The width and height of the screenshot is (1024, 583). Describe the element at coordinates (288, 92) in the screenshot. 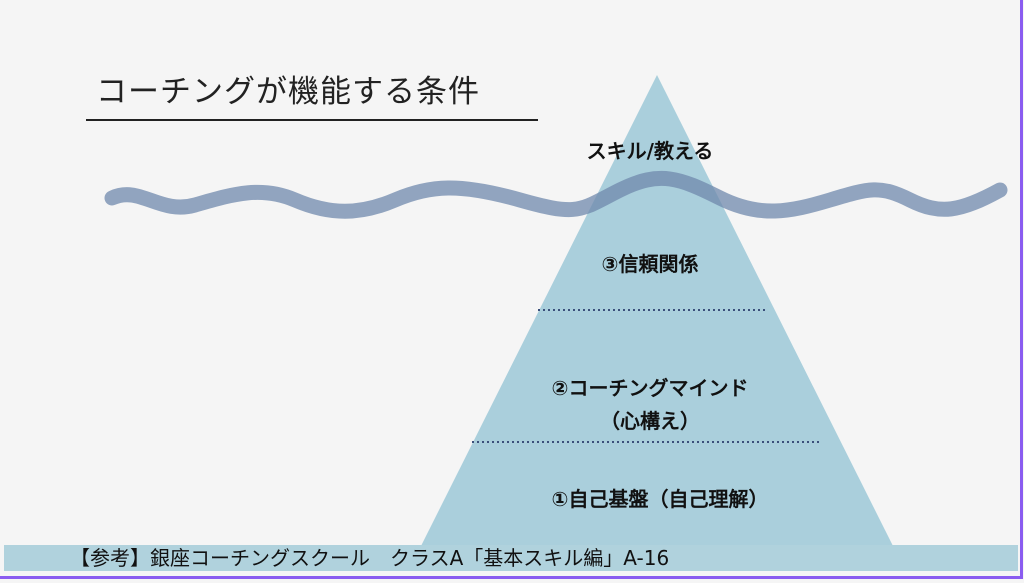

I see `slide-title: コーチングが機能する条件` at that location.